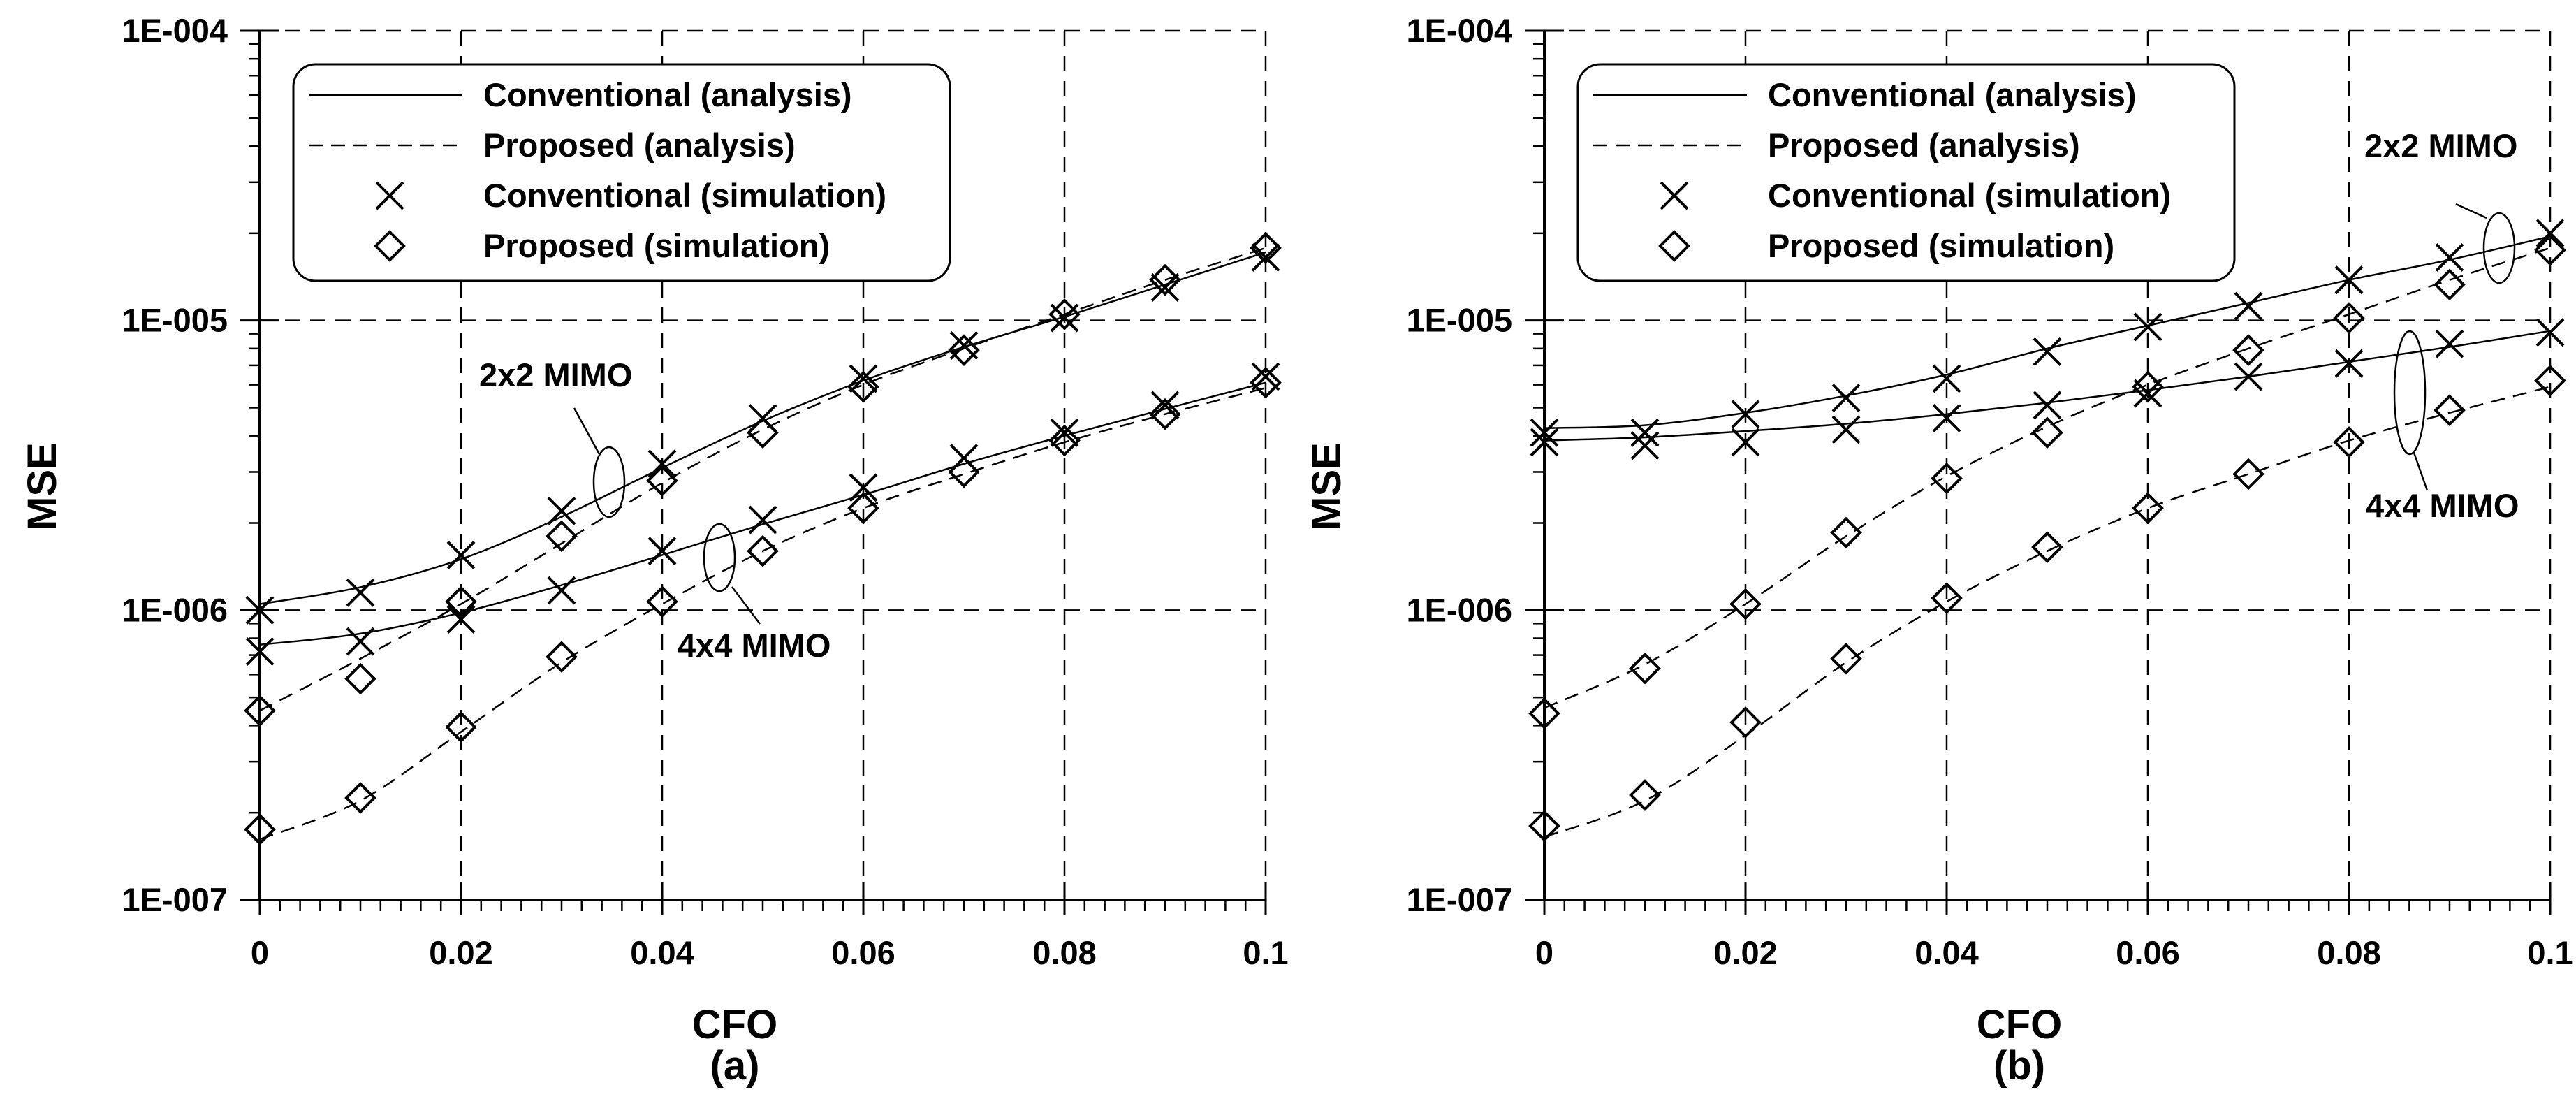 The height and width of the screenshot is (1113, 2576). Describe the element at coordinates (863, 952) in the screenshot. I see `x-tick-label: 0.06` at that location.